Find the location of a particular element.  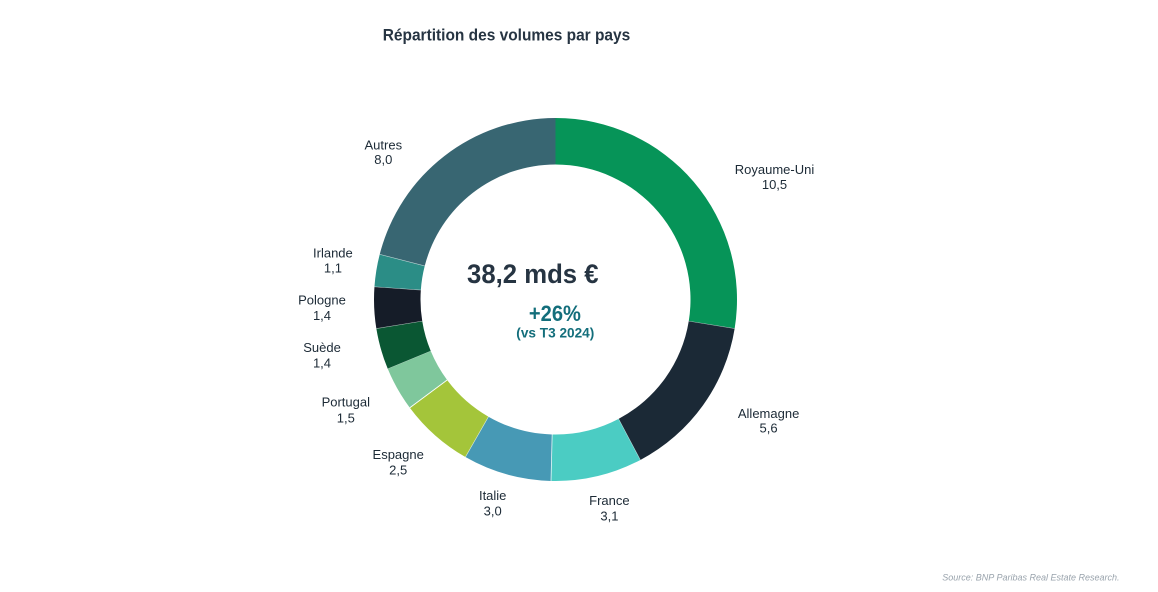

svg-text: (vs T3 2024) is located at coordinates (555, 332).